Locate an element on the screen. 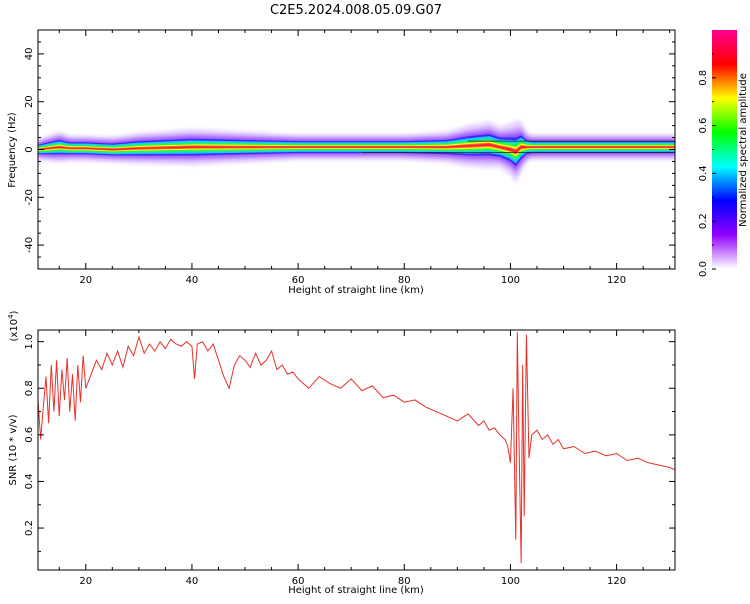 The height and width of the screenshot is (604, 750). snr-x-label: Height of straight line (km) is located at coordinates (356, 590).